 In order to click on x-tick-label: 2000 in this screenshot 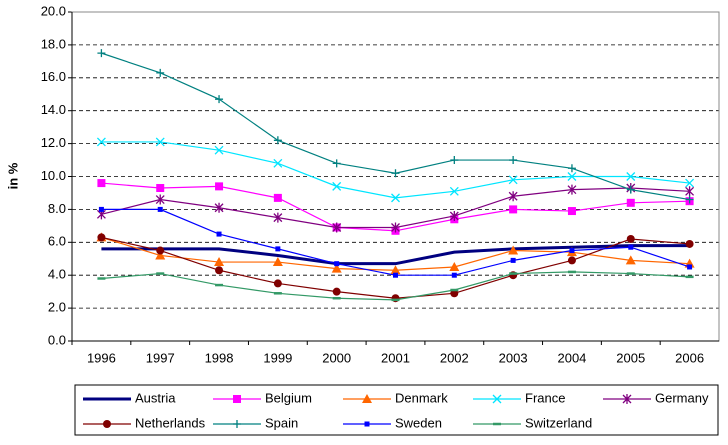, I will do `click(336, 357)`.